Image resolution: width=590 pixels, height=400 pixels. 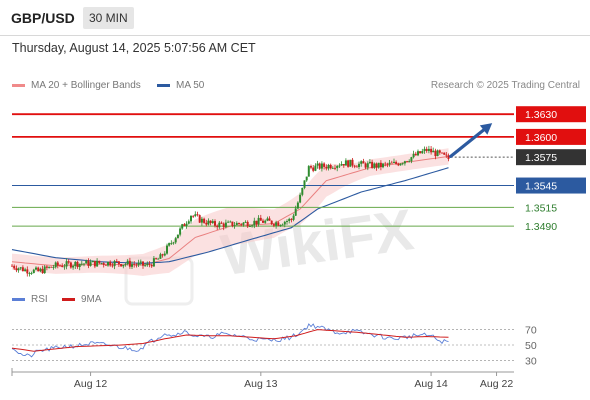 What do you see at coordinates (39, 299) in the screenshot?
I see `legend-rsi-label: RSI` at bounding box center [39, 299].